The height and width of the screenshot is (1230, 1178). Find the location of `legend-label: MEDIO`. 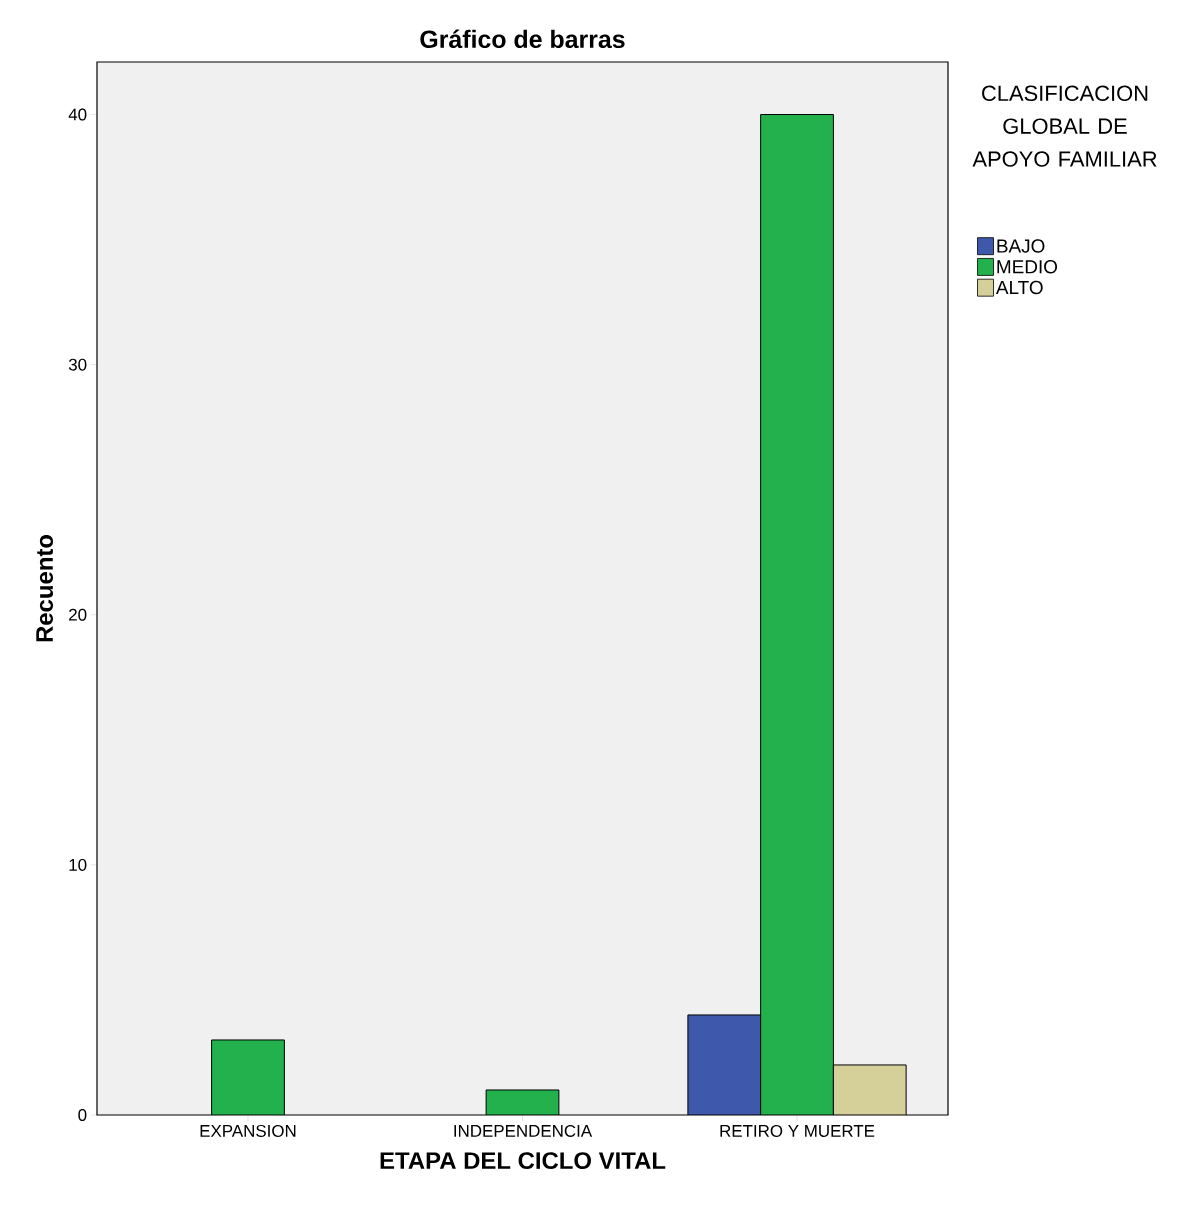

legend-label: MEDIO is located at coordinates (1027, 267).